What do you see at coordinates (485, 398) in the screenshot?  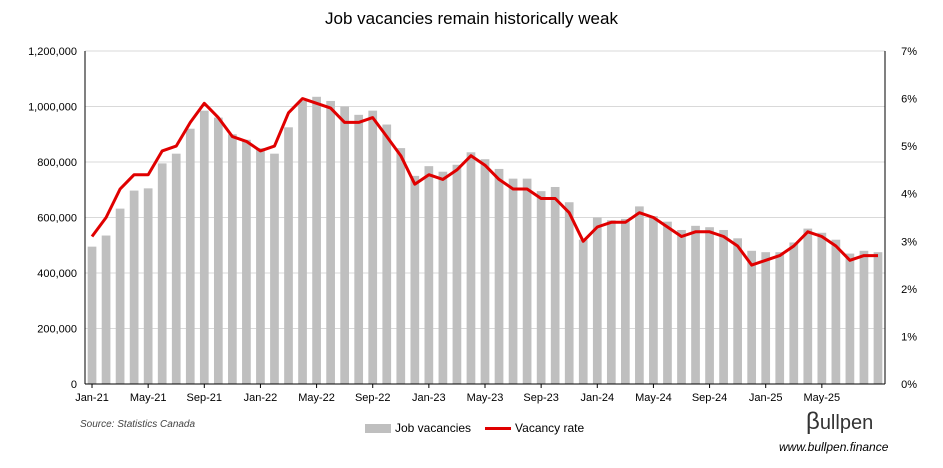 I see `x-tick-label: May-23` at bounding box center [485, 398].